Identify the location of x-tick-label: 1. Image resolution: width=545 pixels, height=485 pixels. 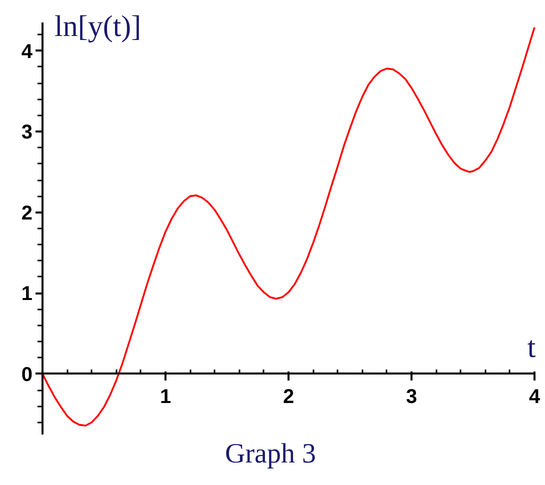
(166, 397).